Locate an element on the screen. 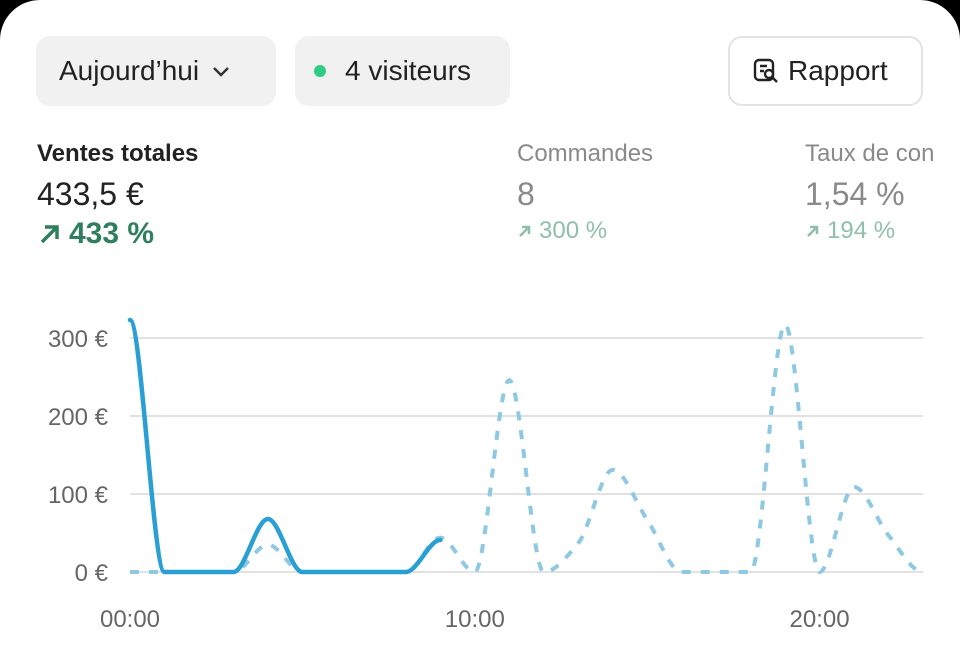  metric: Ventes totales 433,5 € 433 % is located at coordinates (117, 195).